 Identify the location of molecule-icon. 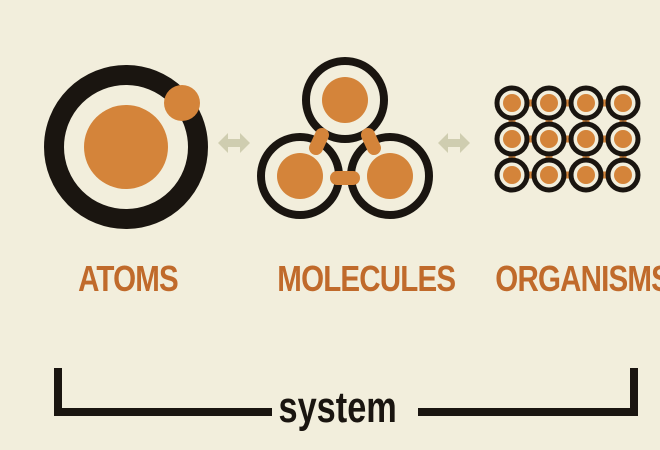
(345, 138).